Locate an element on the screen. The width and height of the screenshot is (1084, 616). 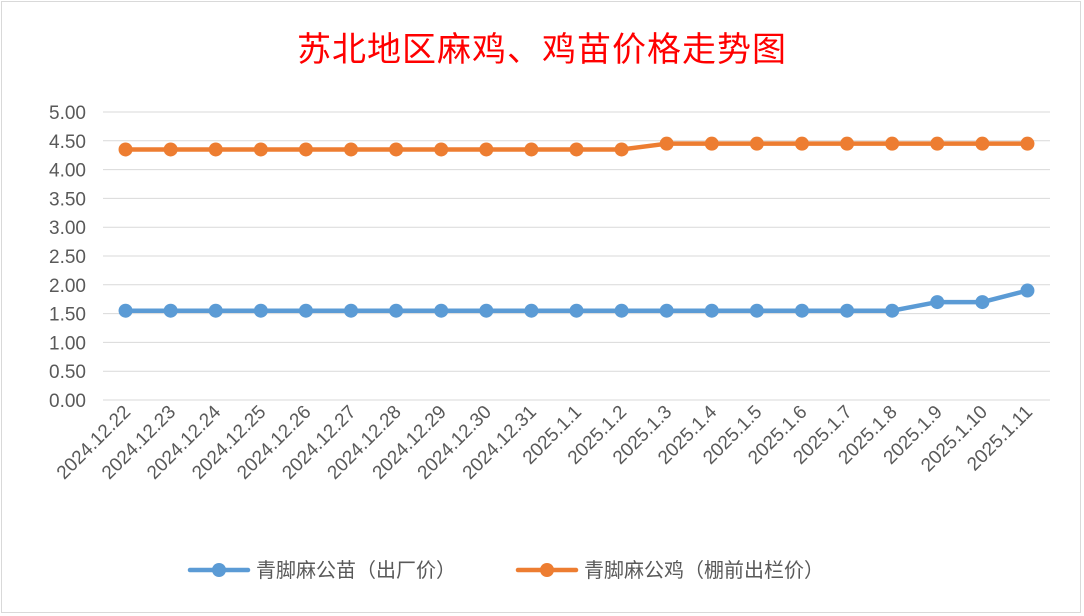
chart-title: 苏北地区麻鸡、鸡苗价格走势图 is located at coordinates (542, 50).